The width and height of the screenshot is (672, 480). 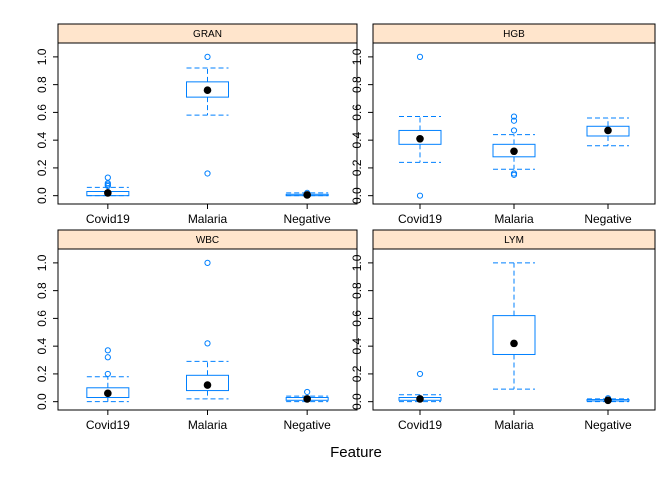 What do you see at coordinates (207, 34) in the screenshot?
I see `panel-strip-title: GRAN` at bounding box center [207, 34].